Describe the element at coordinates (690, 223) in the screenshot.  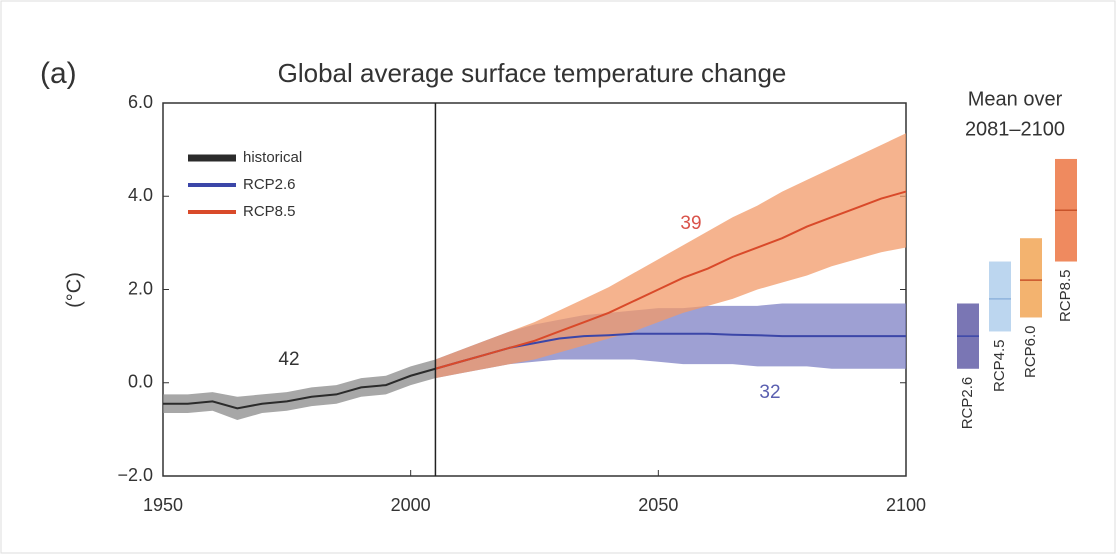
I see `annotation: 39` at that location.